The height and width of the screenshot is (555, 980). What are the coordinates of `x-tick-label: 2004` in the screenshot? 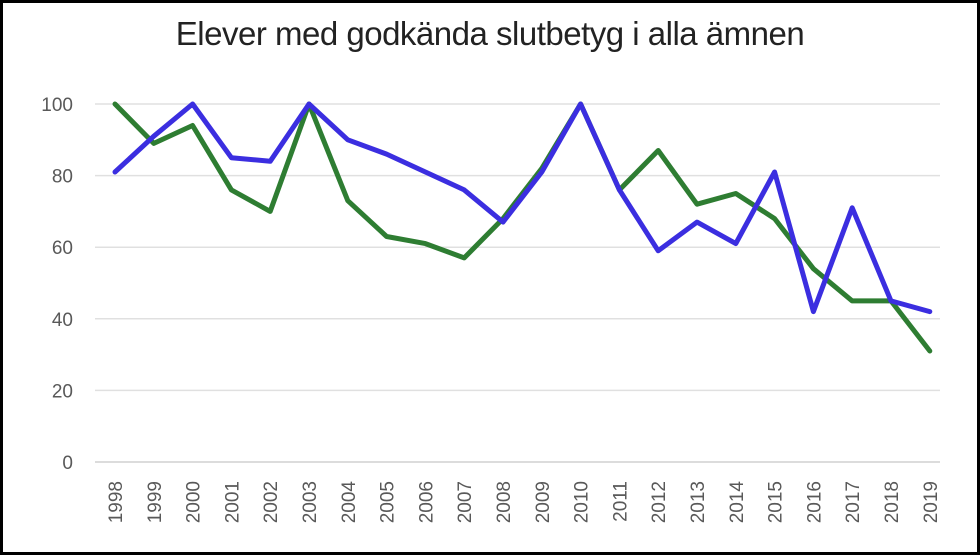 It's located at (349, 502).